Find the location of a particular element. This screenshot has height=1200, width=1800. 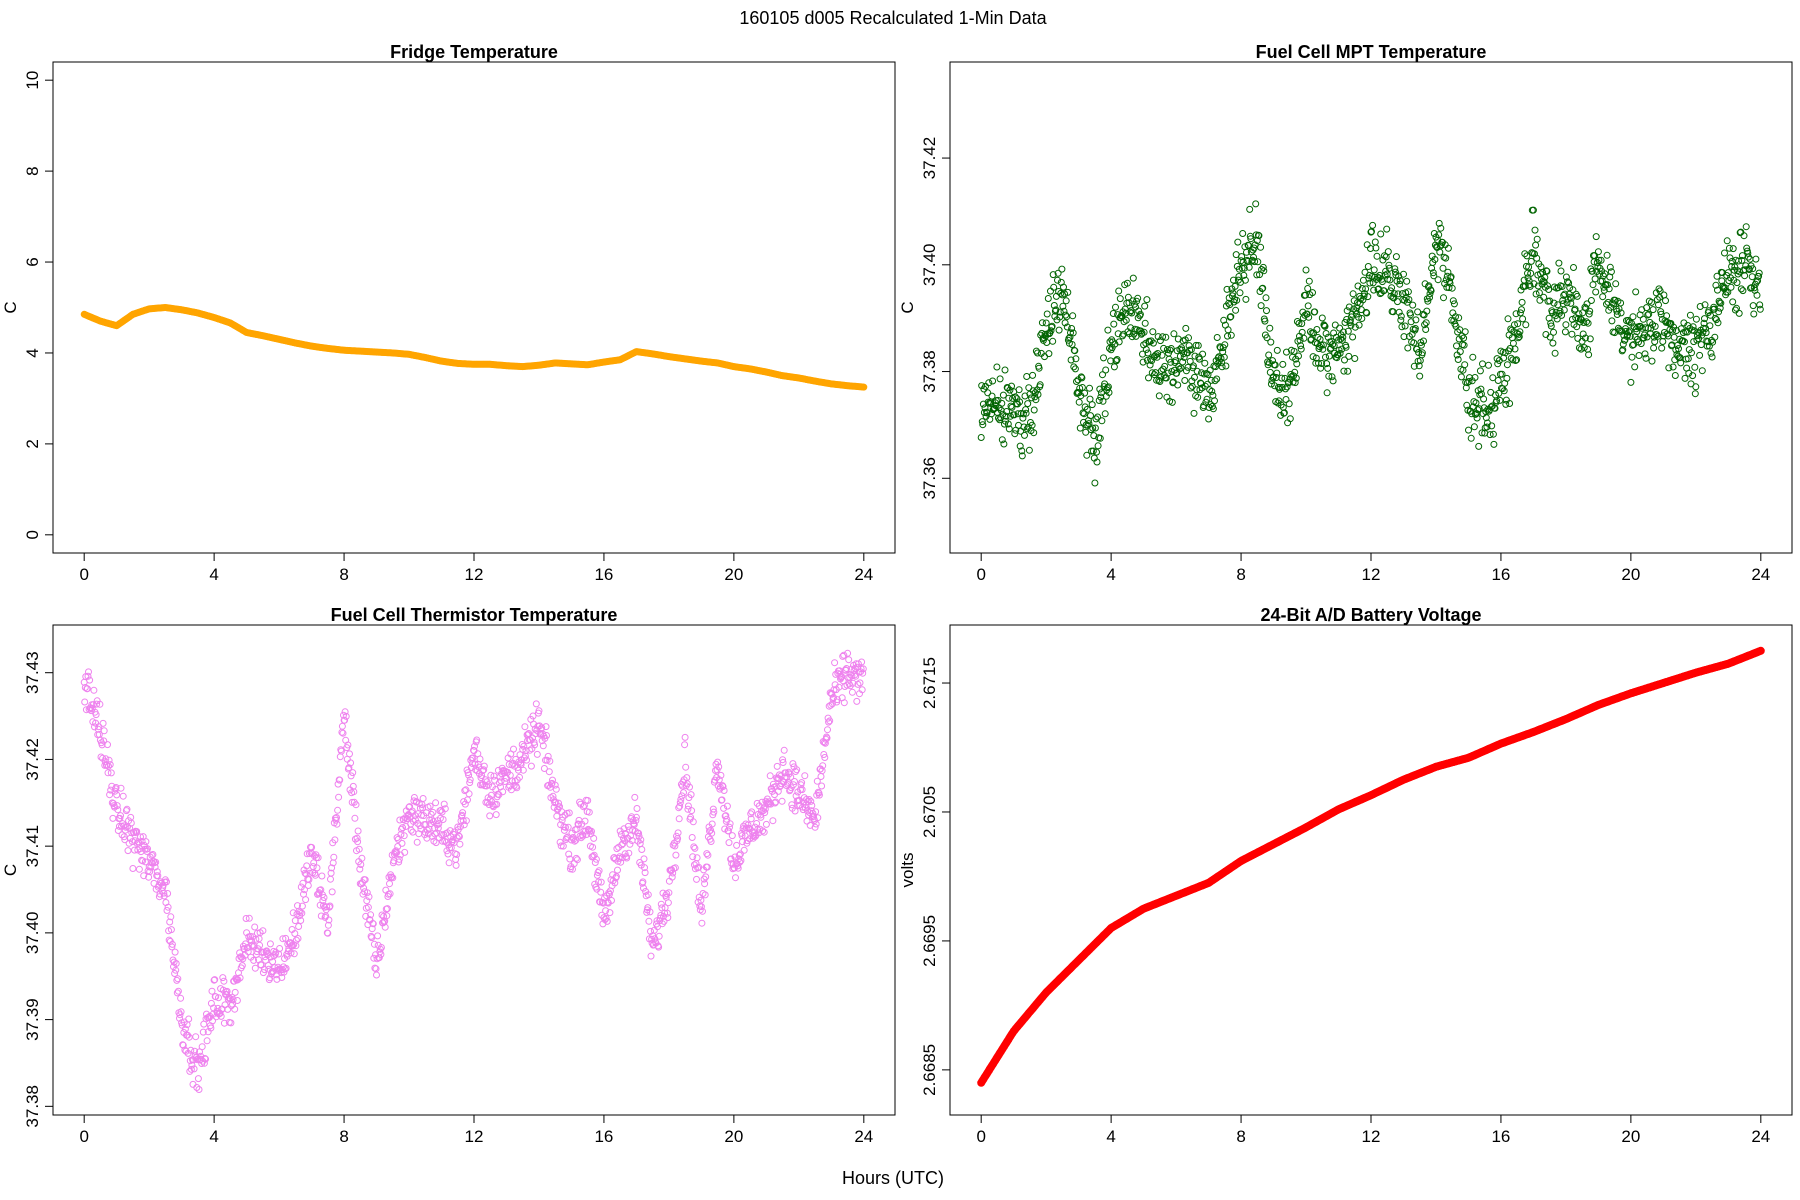

thermistor-xtick-label: 24 is located at coordinates (863, 1136).